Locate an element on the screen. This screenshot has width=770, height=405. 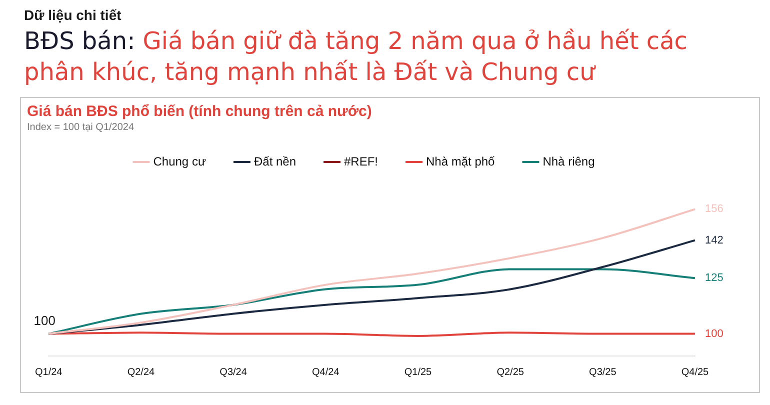
text: Index = 100 tại Q1/2024 is located at coordinates (80, 127).